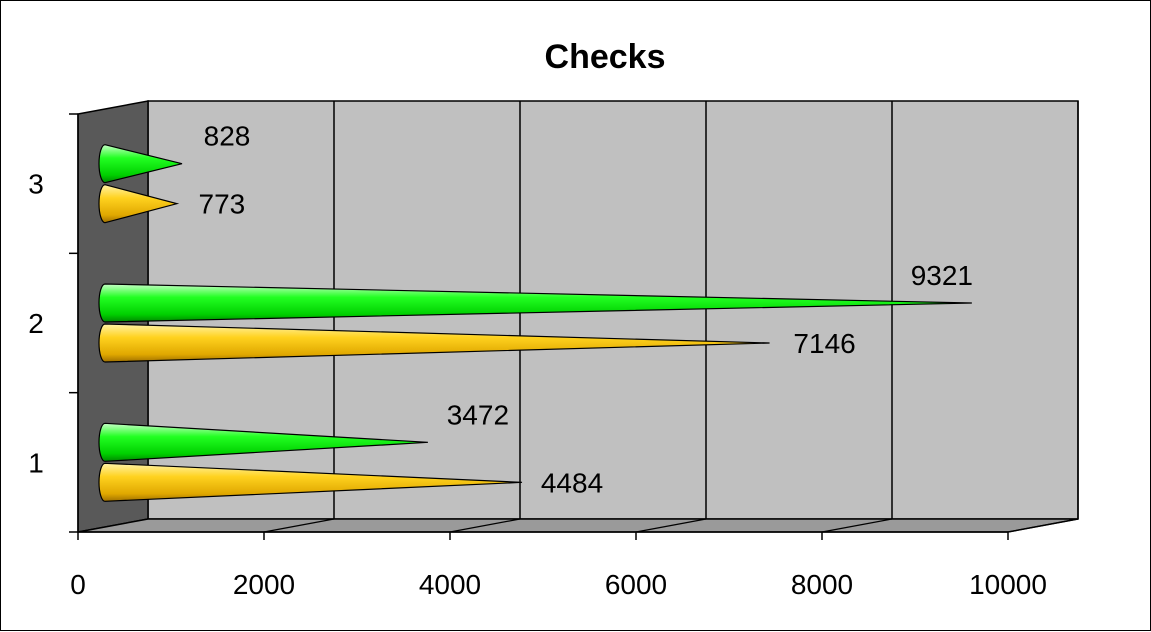 This screenshot has width=1151, height=632. Describe the element at coordinates (636, 584) in the screenshot. I see `x-tick-label: 6000` at that location.